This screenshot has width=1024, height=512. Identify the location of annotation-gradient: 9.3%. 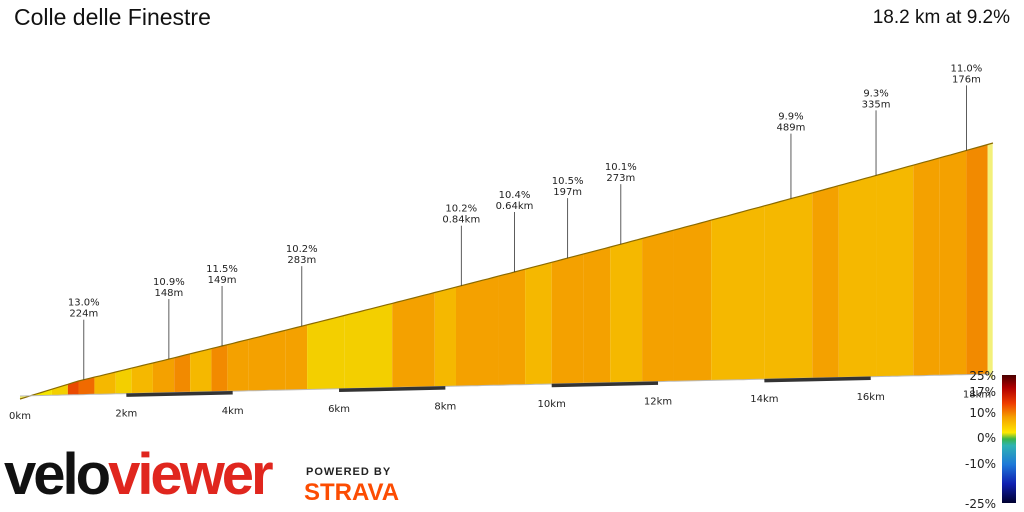
(875, 93).